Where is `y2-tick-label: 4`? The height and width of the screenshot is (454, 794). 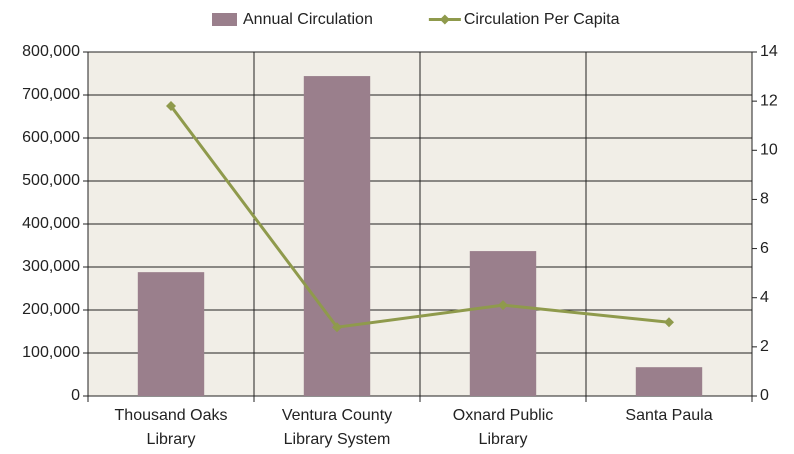 y2-tick-label: 4 is located at coordinates (764, 297).